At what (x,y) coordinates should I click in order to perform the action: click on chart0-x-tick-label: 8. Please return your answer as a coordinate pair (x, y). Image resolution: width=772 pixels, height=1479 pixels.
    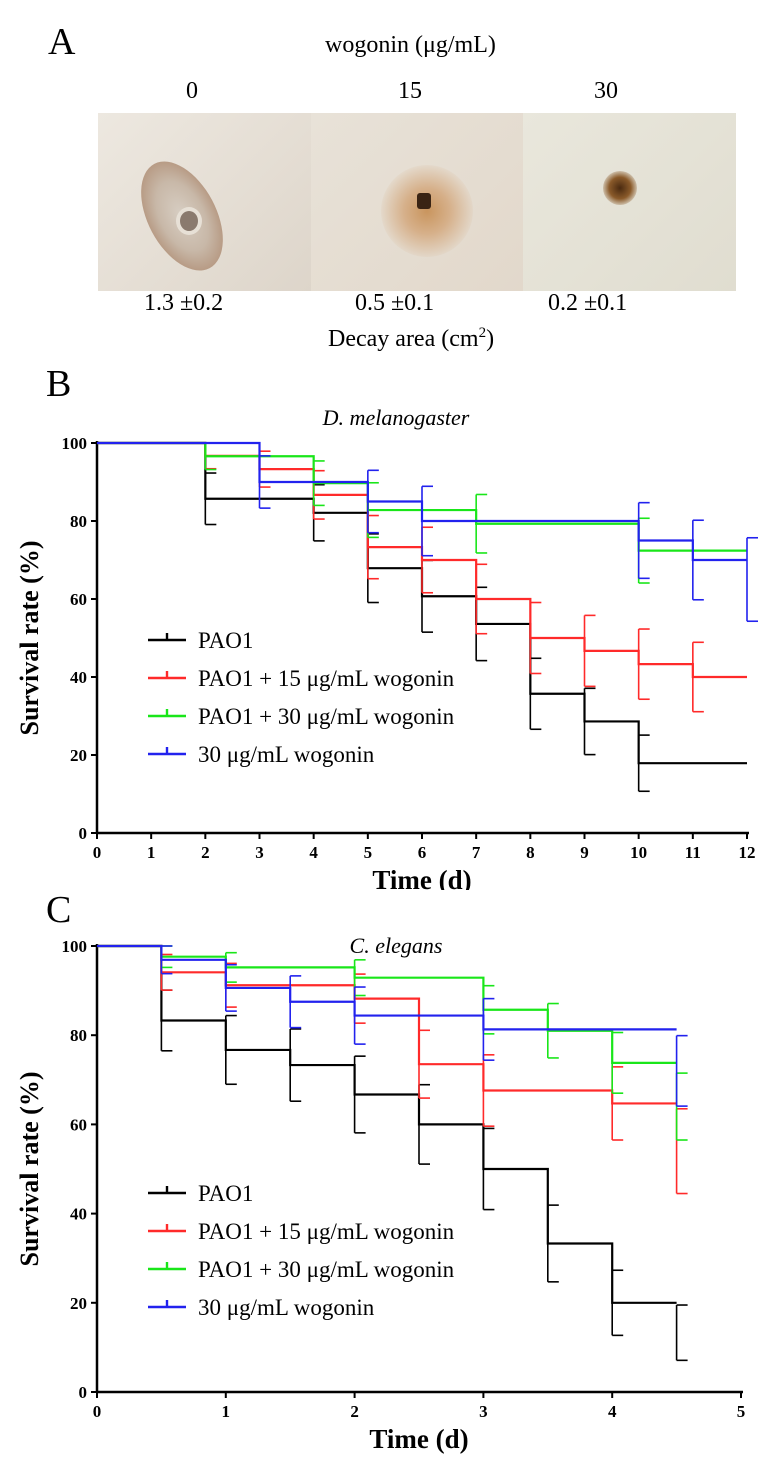
    Looking at the image, I should click on (530, 852).